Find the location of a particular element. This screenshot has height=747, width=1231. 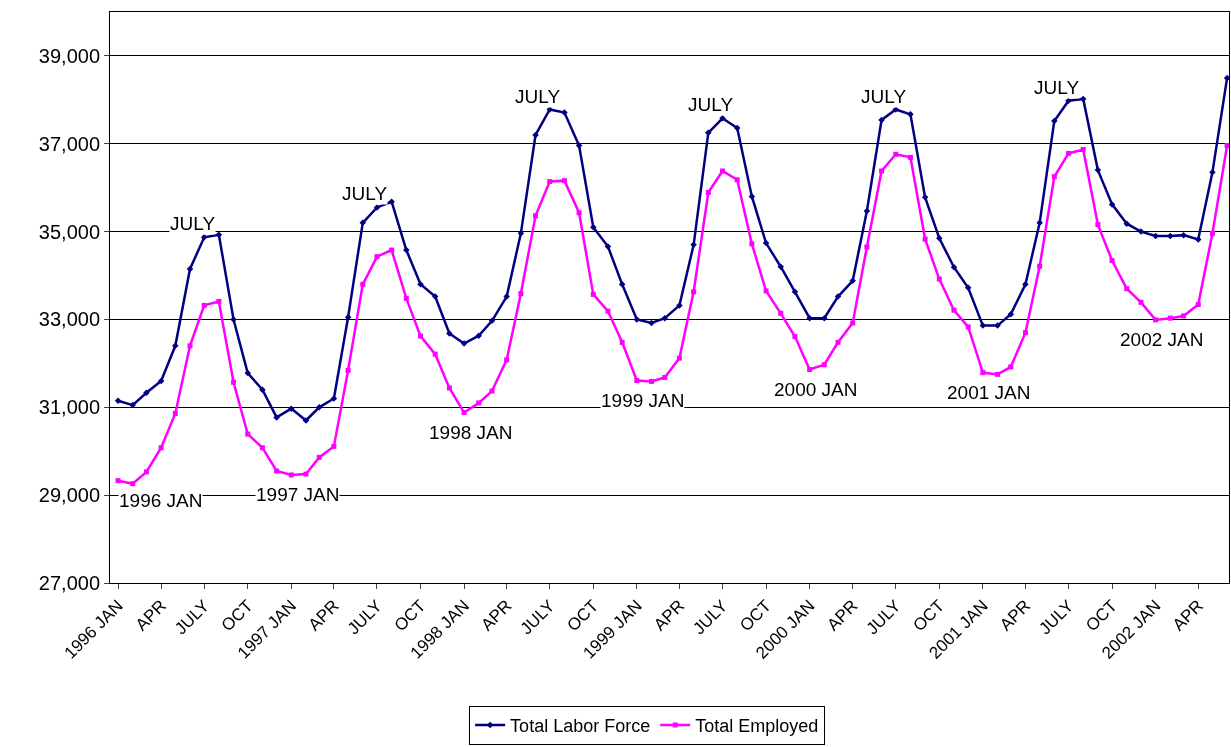

y-tick-label: 35,000 is located at coordinates (69, 231).